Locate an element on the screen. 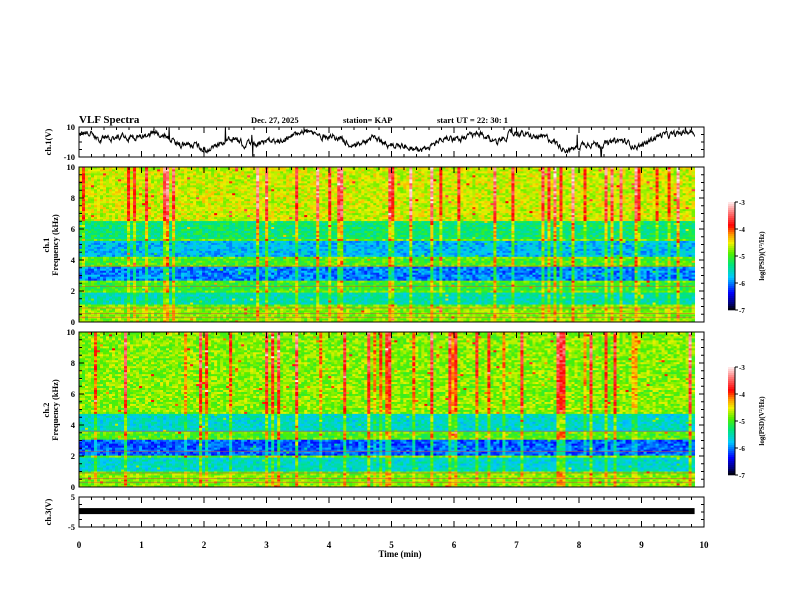  station-label: station= KAP is located at coordinates (367, 120).